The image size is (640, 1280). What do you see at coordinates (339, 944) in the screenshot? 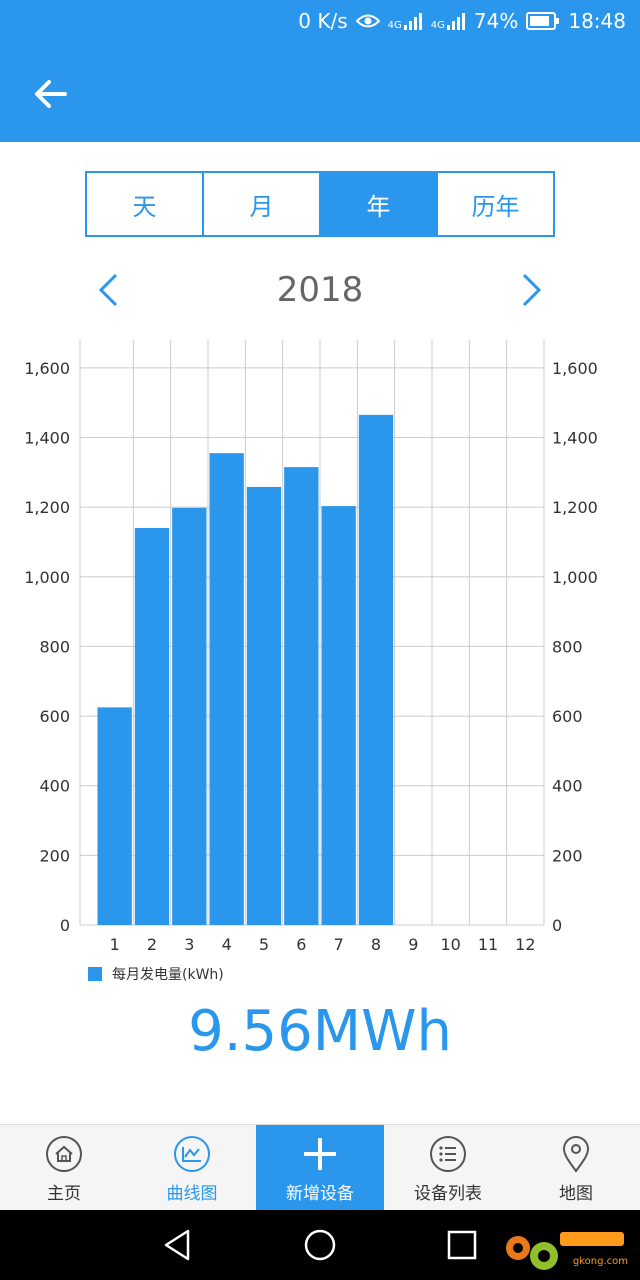
I see `x-tick-label: 7` at bounding box center [339, 944].